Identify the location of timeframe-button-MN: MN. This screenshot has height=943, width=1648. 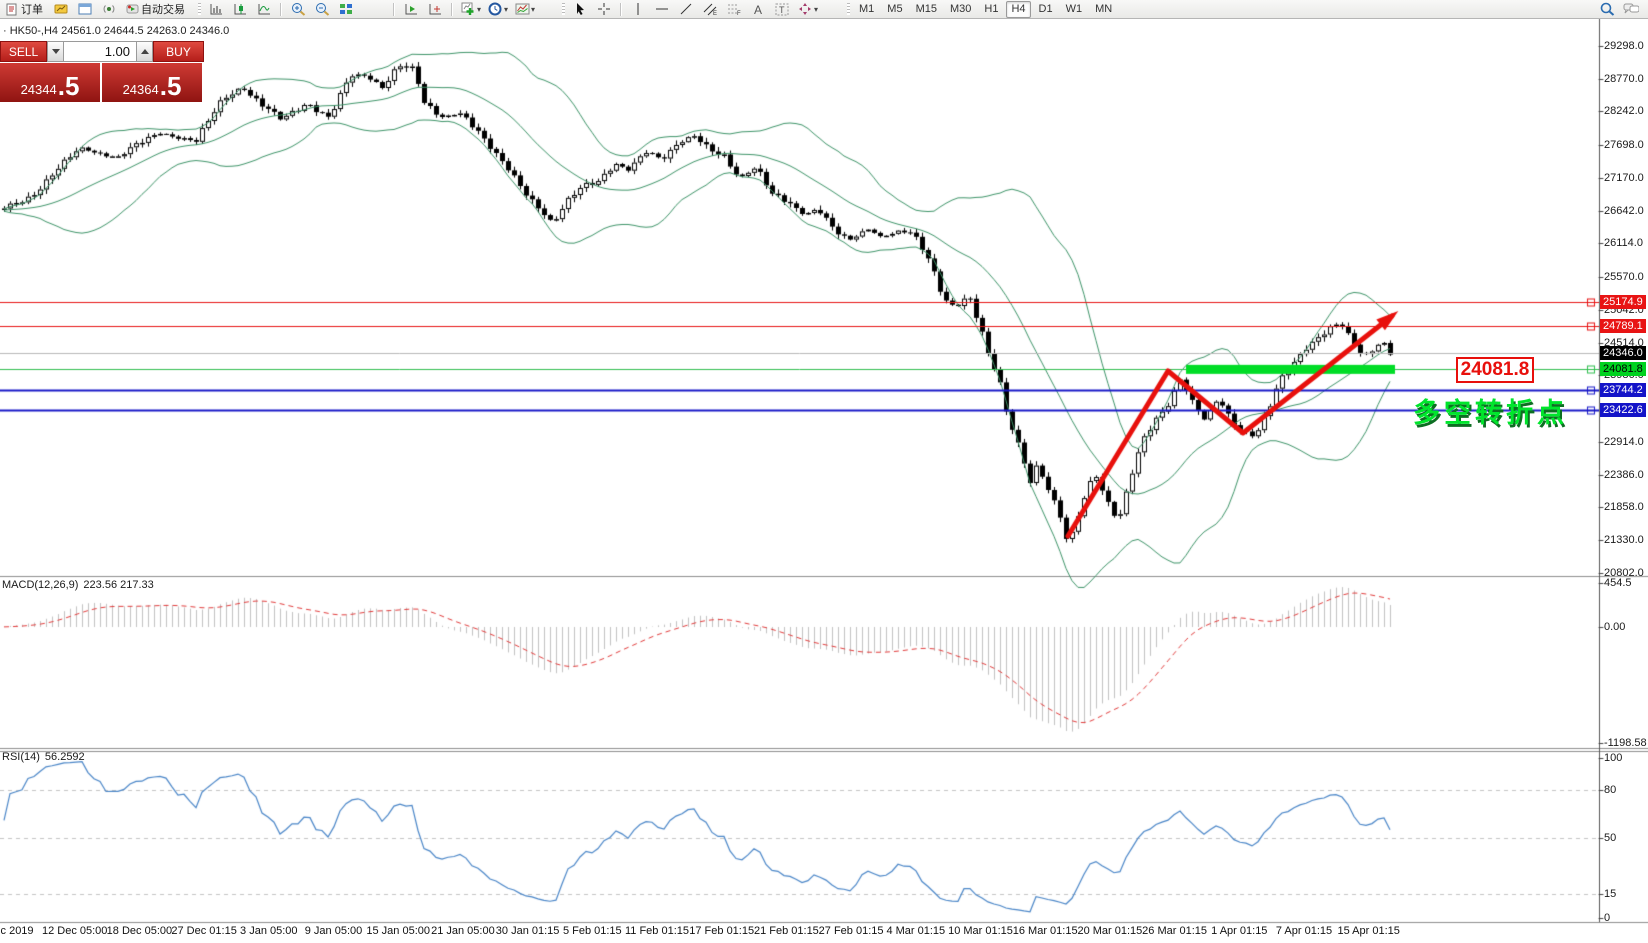
(1104, 9).